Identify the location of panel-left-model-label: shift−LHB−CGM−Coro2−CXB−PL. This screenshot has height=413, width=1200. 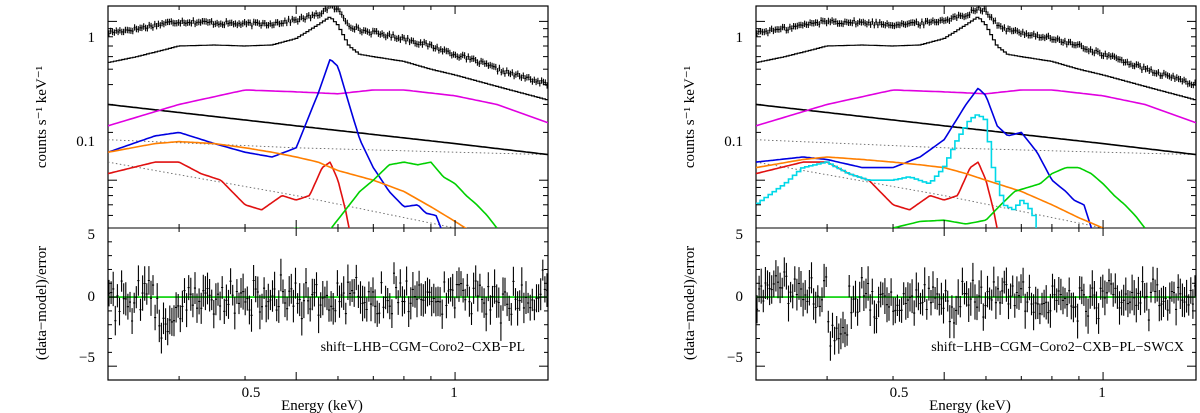
(423, 347).